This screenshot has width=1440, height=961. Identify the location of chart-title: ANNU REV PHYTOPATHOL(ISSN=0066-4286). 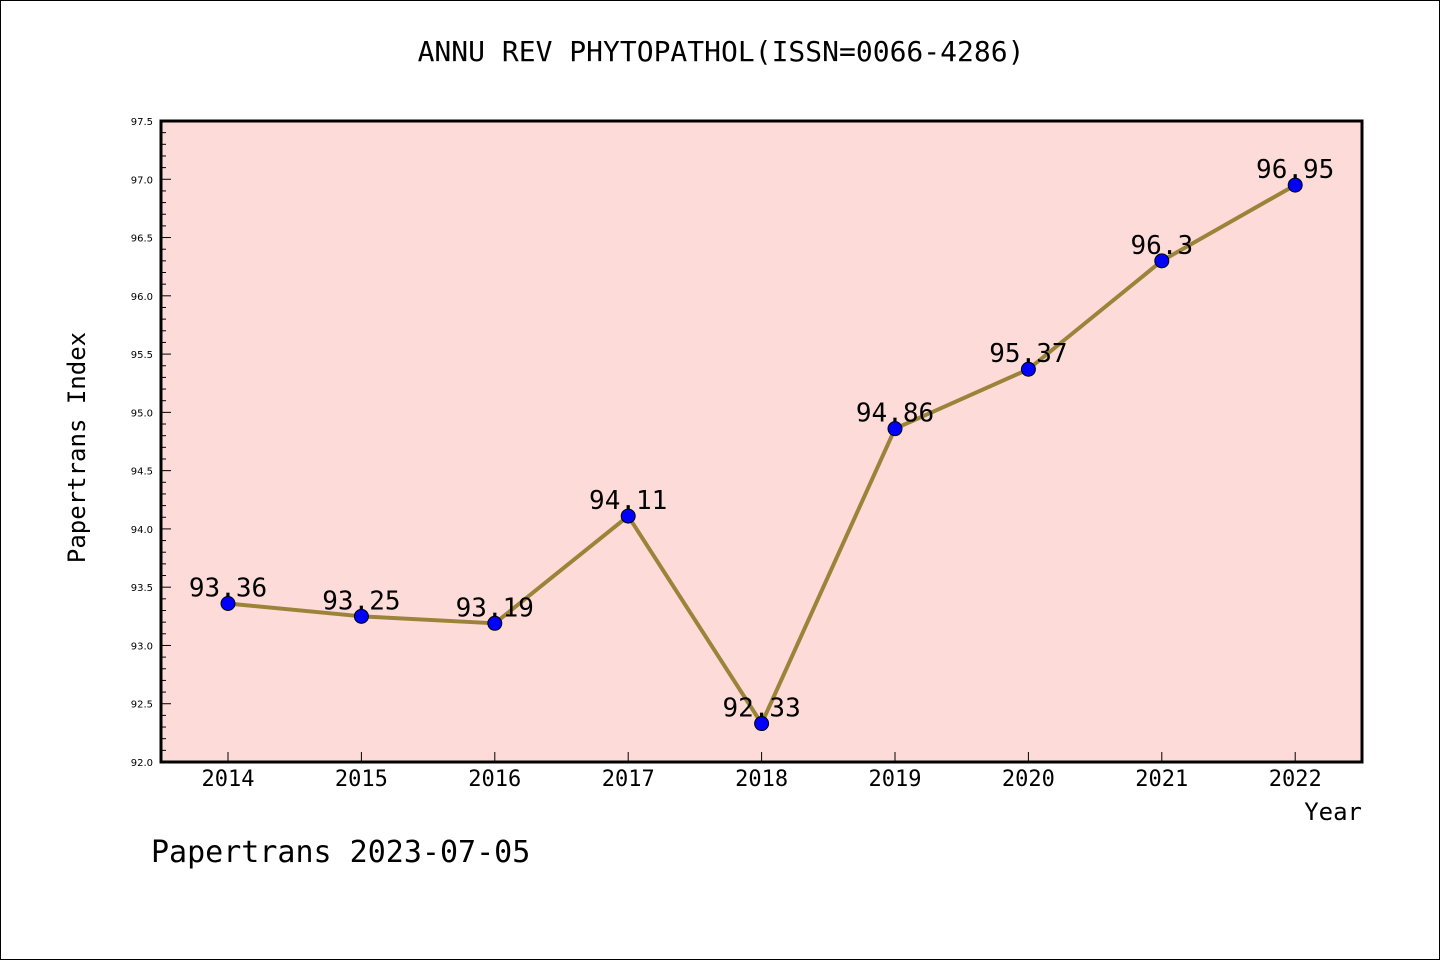
(721, 51).